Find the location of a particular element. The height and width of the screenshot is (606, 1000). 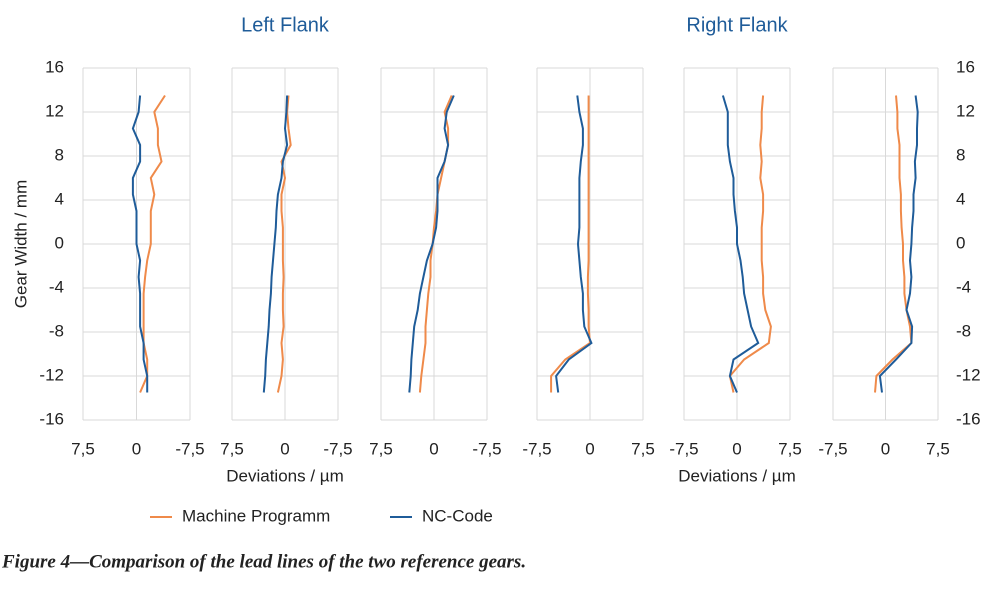

panel-group-title: Right Flank is located at coordinates (737, 25).